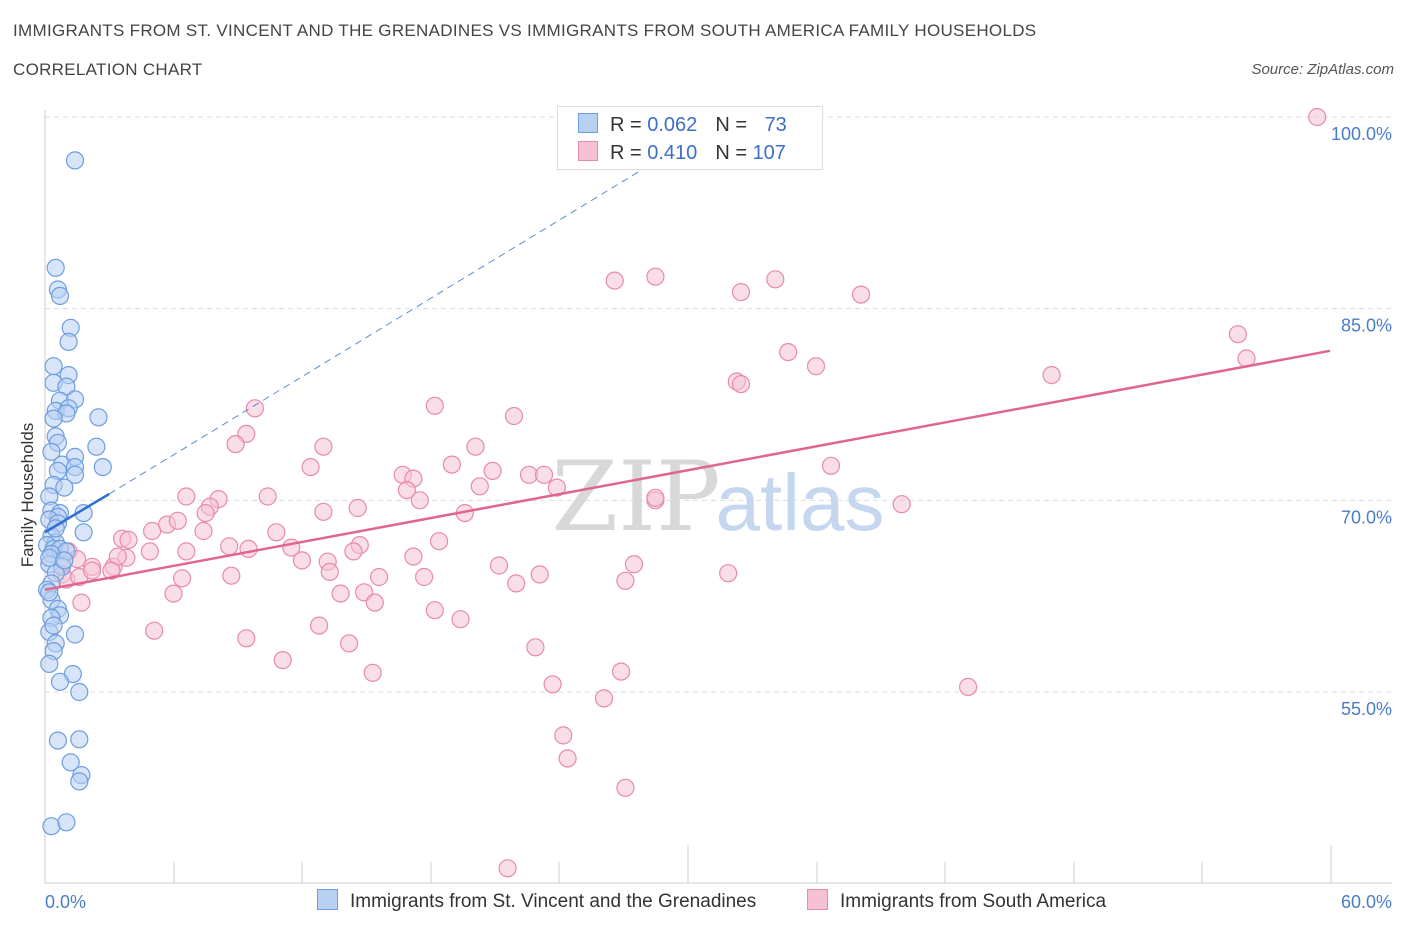  What do you see at coordinates (817, 899) in the screenshot?
I see `series-swatch-pink` at bounding box center [817, 899].